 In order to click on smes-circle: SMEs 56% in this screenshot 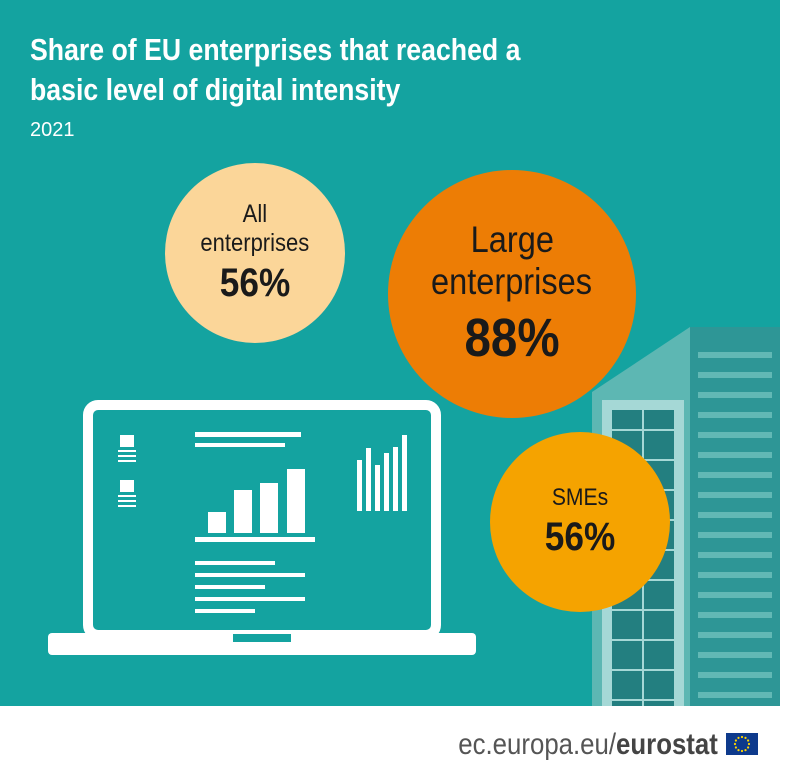, I will do `click(580, 522)`.